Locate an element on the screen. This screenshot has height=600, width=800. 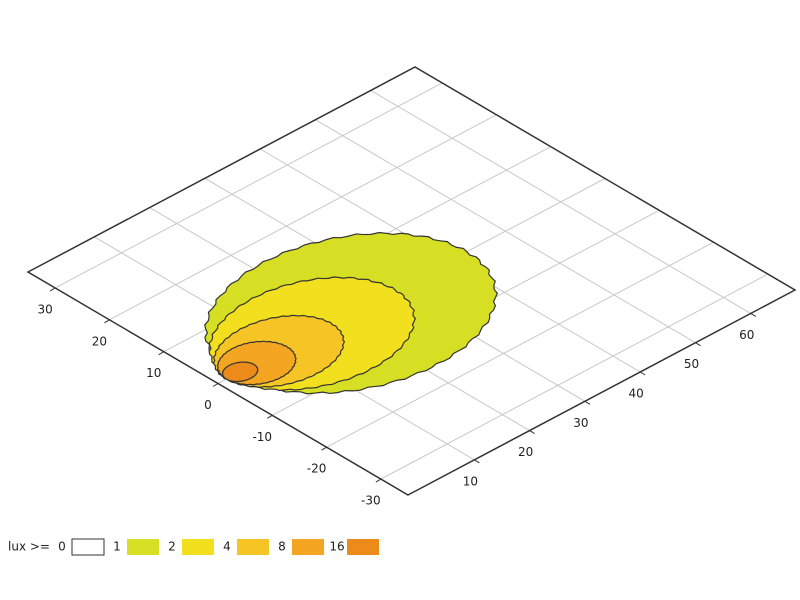
legend-label: 2 is located at coordinates (172, 547).